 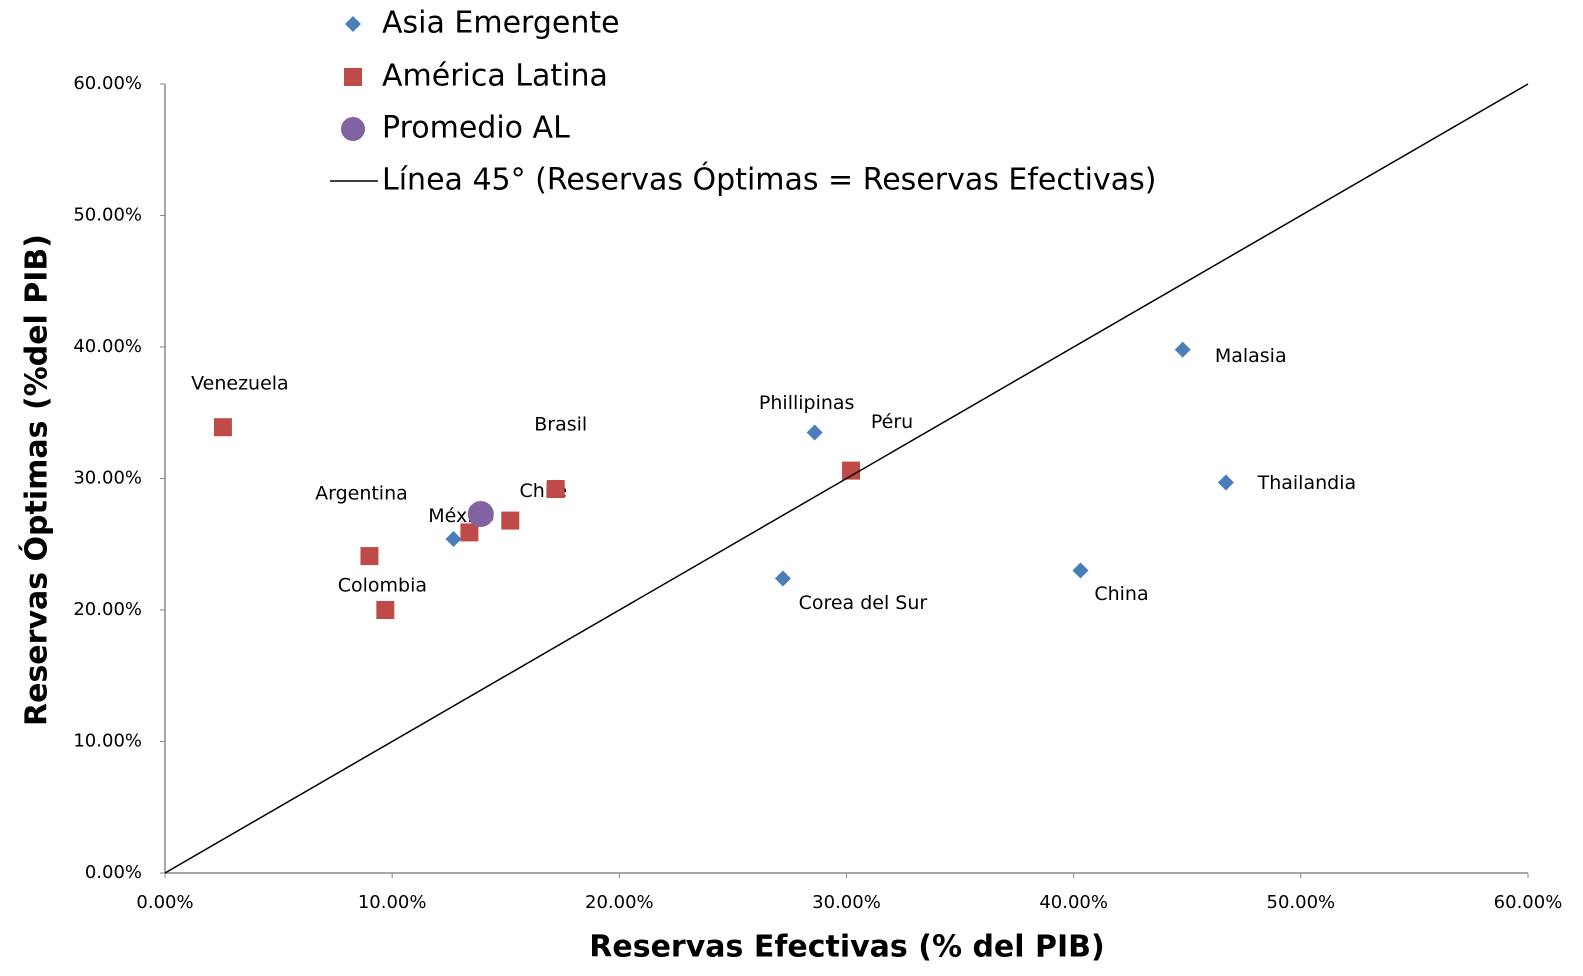 What do you see at coordinates (392, 902) in the screenshot?
I see `x-tick-label: 10.00%` at bounding box center [392, 902].